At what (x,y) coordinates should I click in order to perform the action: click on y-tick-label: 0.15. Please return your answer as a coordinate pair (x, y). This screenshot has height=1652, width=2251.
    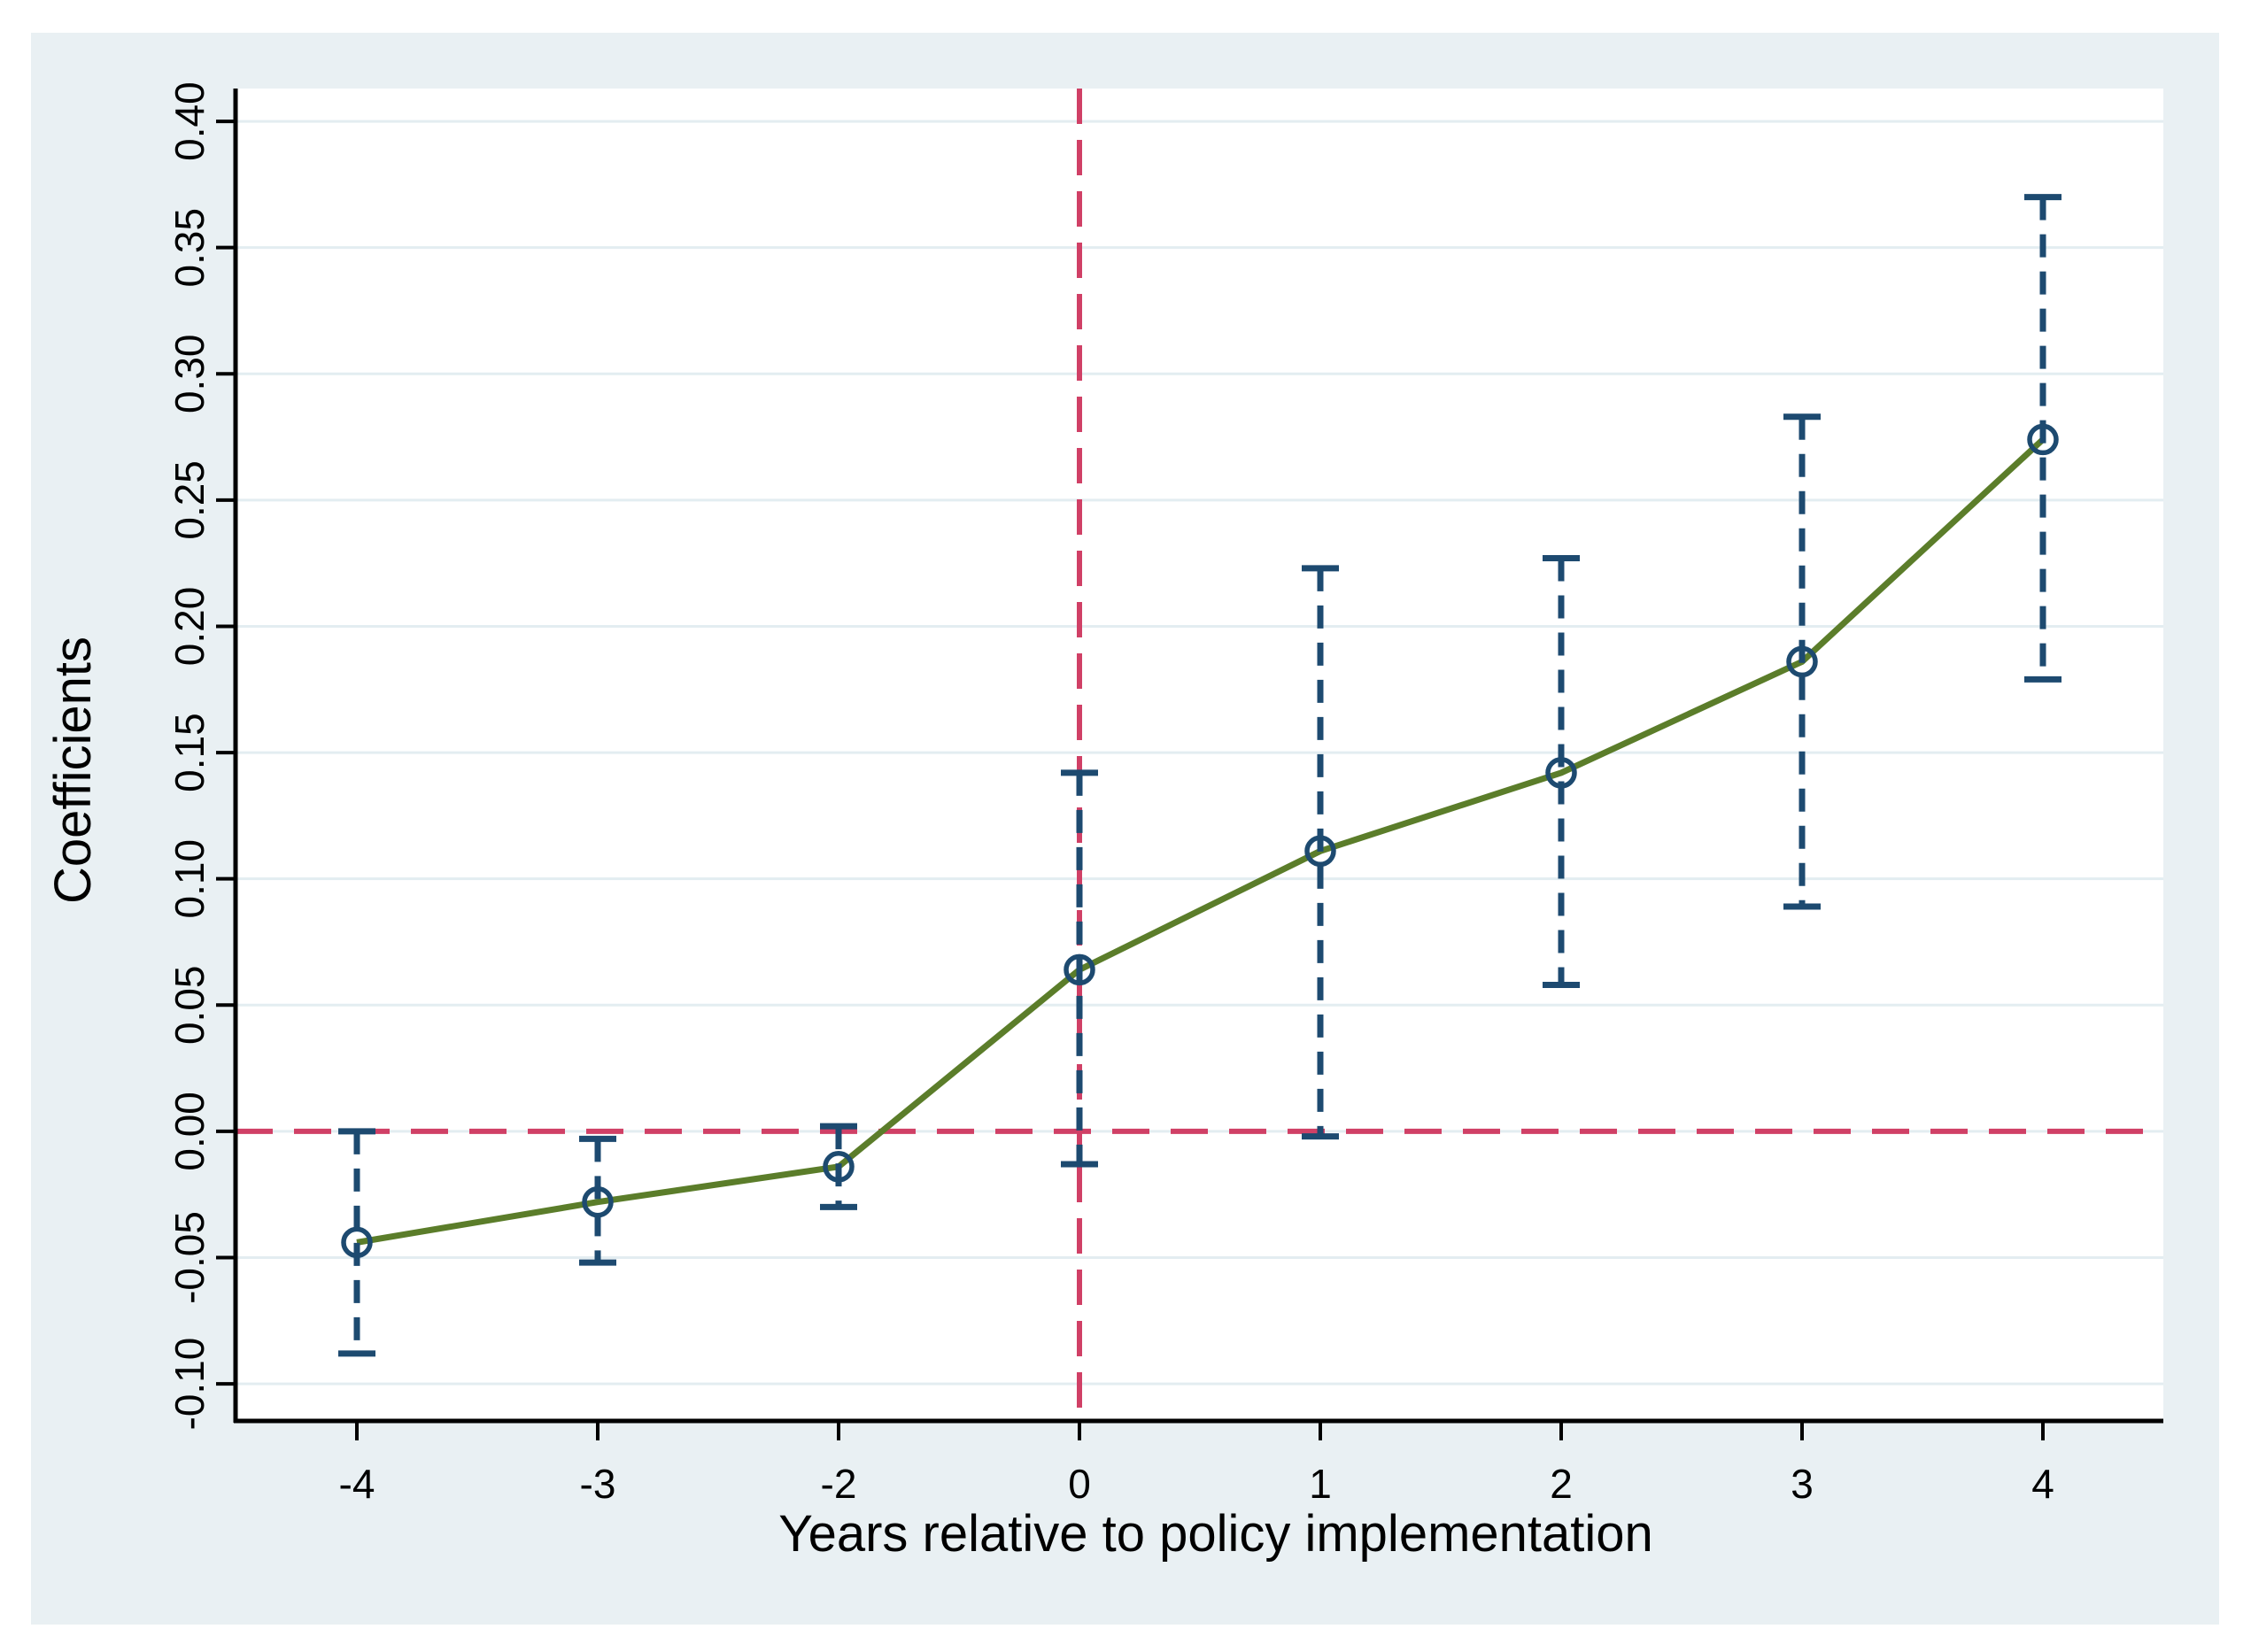
    Looking at the image, I should click on (189, 752).